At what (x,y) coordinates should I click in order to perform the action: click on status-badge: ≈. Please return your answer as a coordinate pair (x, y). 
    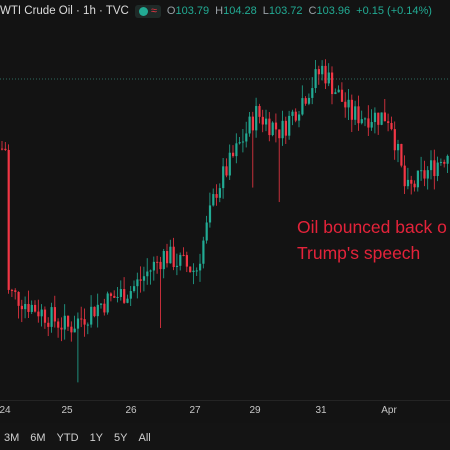
    Looking at the image, I should click on (147, 11).